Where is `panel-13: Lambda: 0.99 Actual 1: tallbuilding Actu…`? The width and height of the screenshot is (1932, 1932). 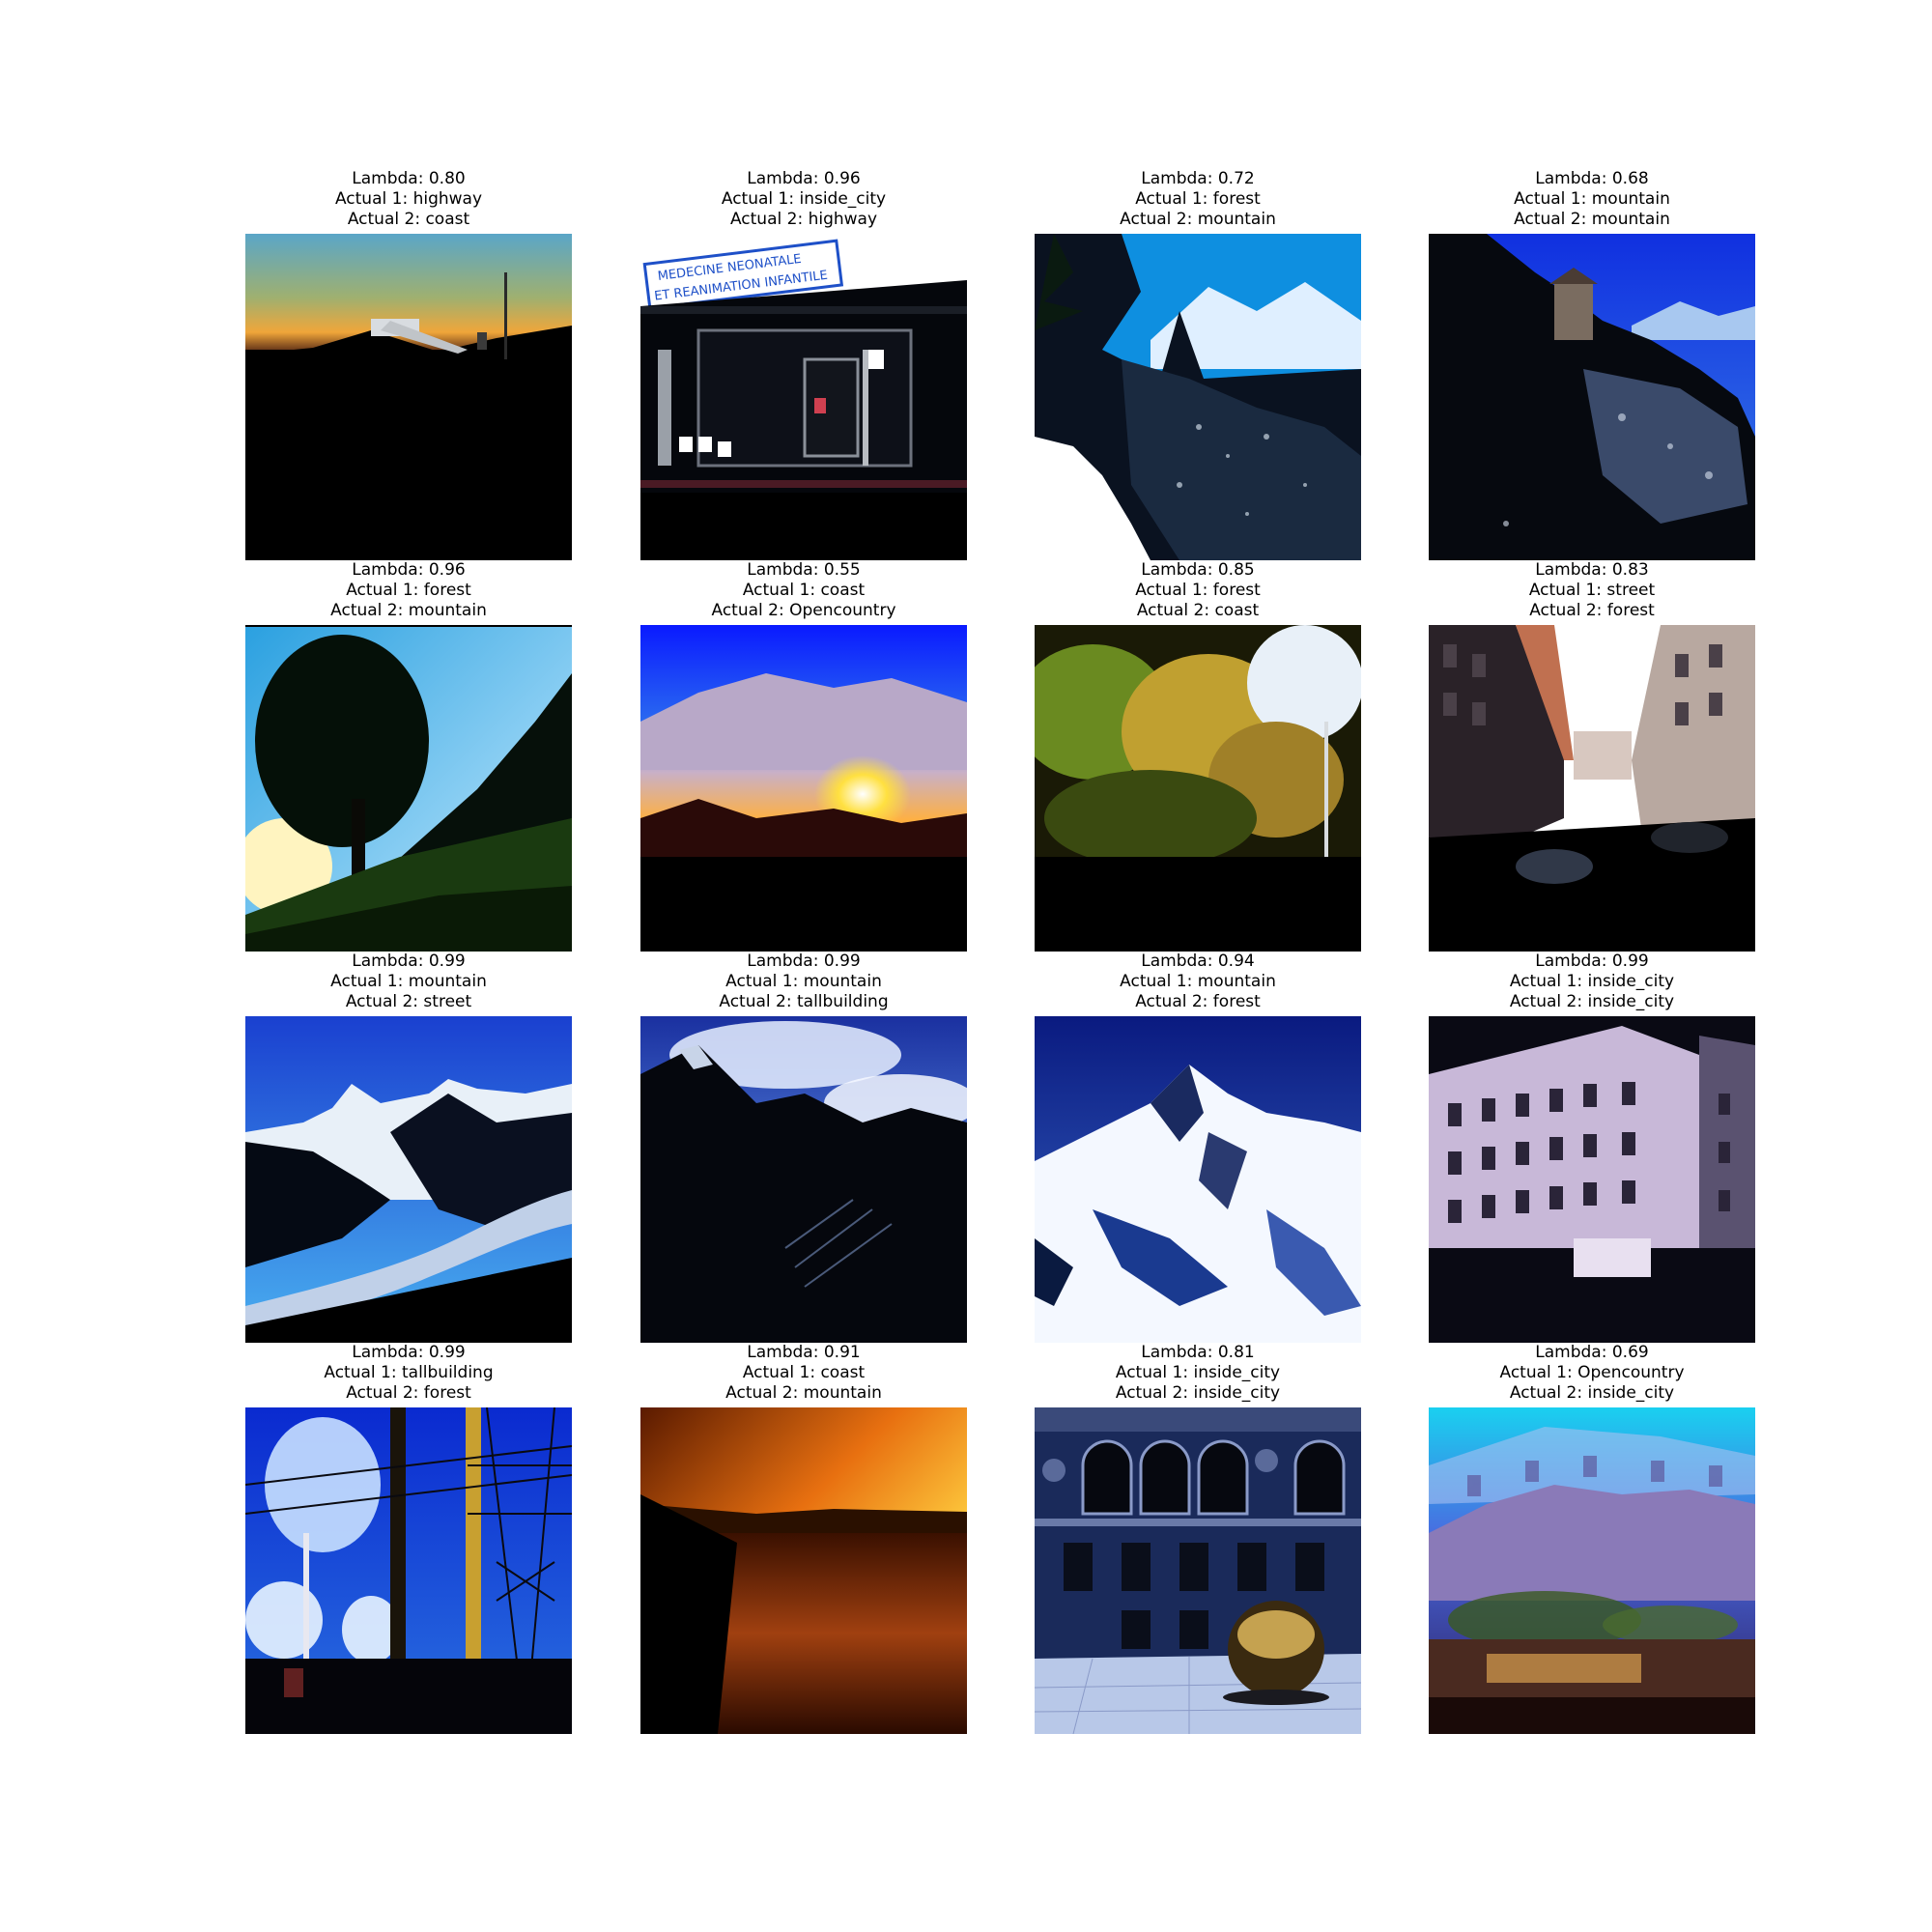 panel-13: Lambda: 0.99 Actual 1: tallbuilding Actu… is located at coordinates (408, 1538).